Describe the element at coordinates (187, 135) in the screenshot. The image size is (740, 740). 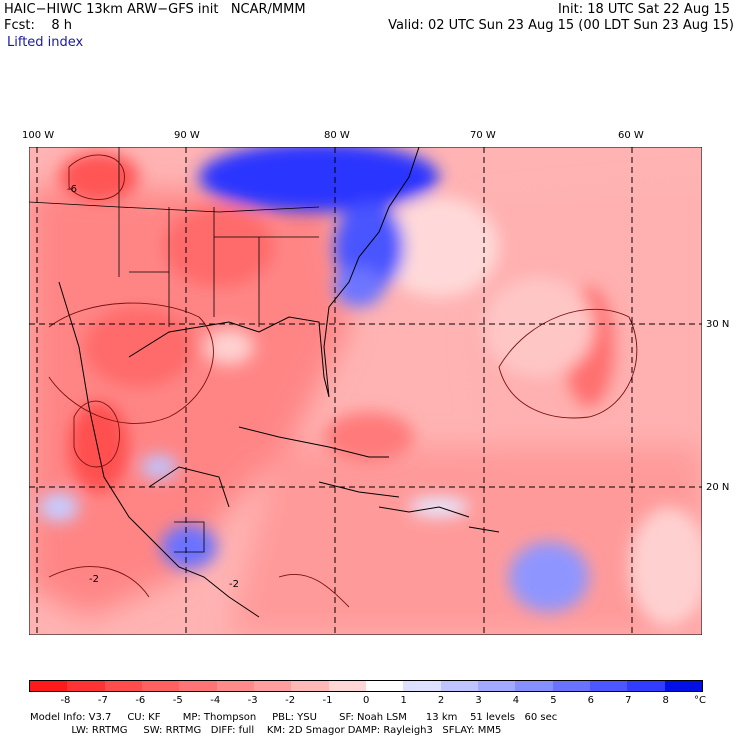
I see `lon-label-90w: 90 W` at that location.